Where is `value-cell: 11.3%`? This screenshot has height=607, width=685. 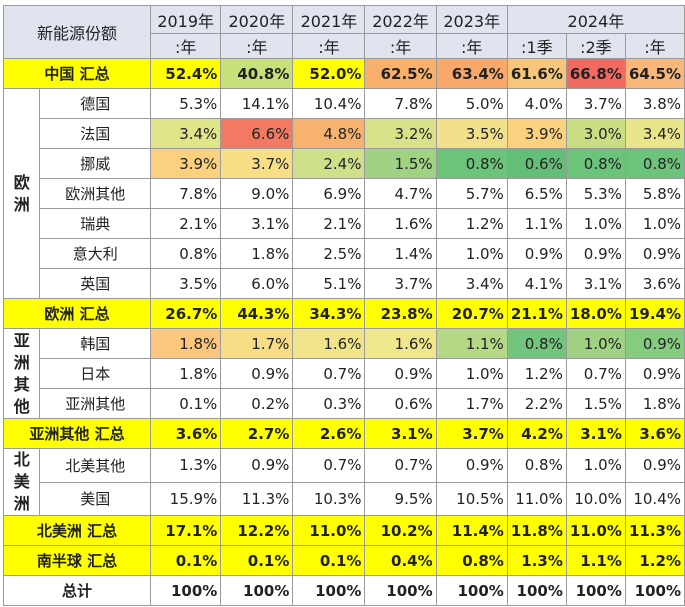
value-cell: 11.3% is located at coordinates (257, 498).